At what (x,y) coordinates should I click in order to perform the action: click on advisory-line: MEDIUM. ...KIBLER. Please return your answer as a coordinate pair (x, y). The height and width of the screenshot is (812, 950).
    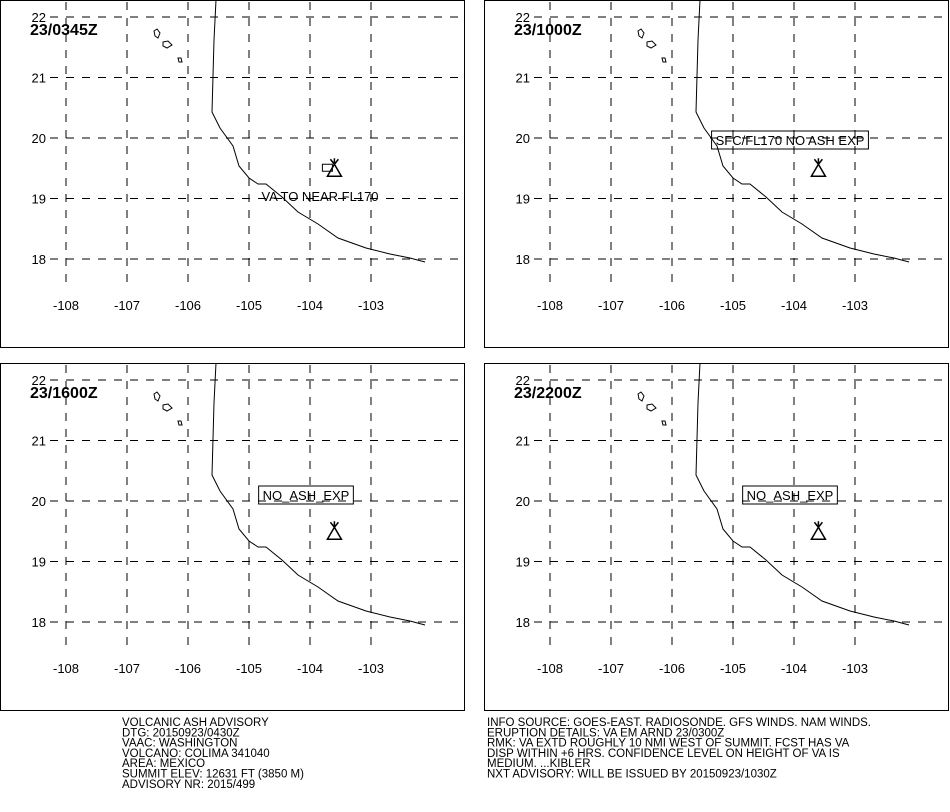
    Looking at the image, I should click on (539, 764).